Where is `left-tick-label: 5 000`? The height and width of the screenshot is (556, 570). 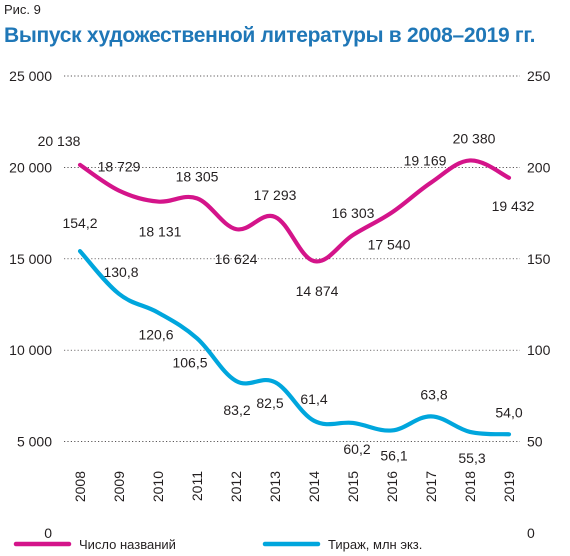 left-tick-label: 5 000 is located at coordinates (34, 442).